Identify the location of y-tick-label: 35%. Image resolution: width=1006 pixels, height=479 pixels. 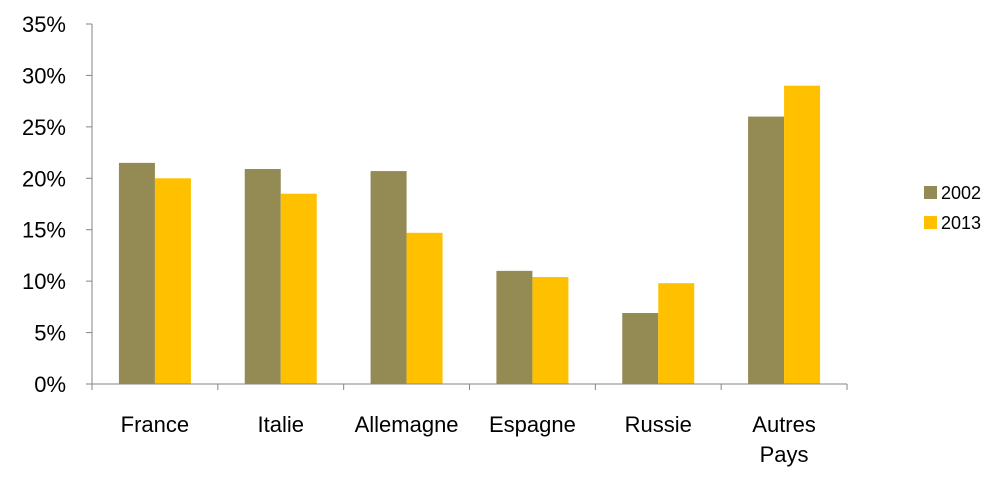
(44, 24).